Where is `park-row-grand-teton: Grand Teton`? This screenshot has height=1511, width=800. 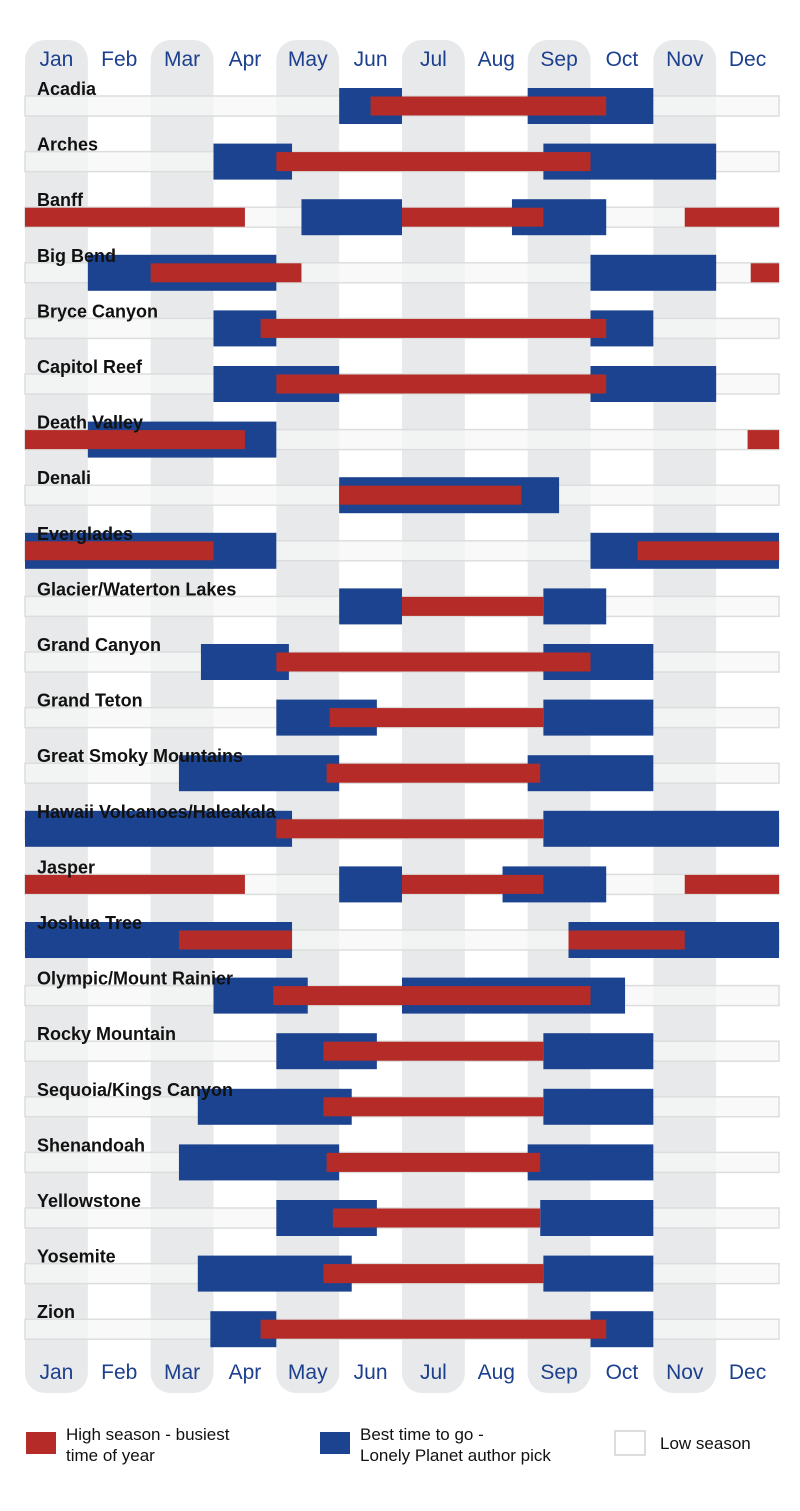 park-row-grand-teton: Grand Teton is located at coordinates (402, 713).